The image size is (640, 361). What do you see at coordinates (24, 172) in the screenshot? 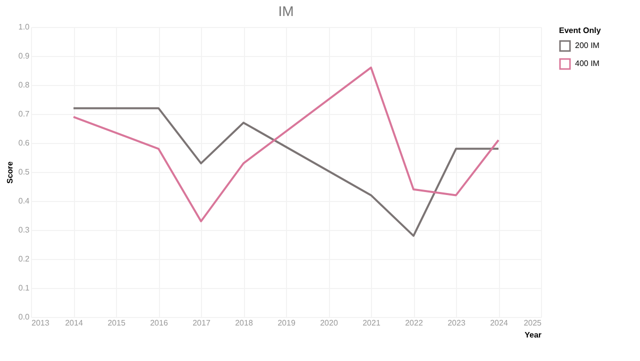
I see `y-tick-label: 0.5` at bounding box center [24, 172].